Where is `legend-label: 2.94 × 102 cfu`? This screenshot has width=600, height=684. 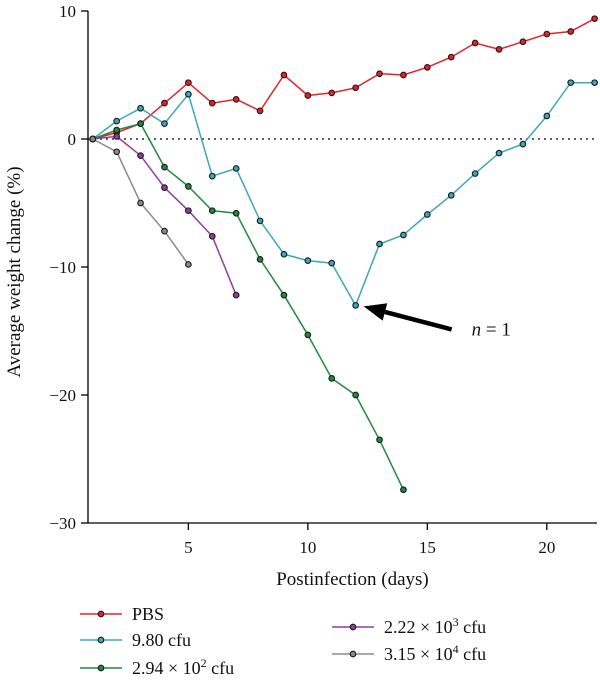 legend-label: 2.94 × 102 cfu is located at coordinates (183, 667).